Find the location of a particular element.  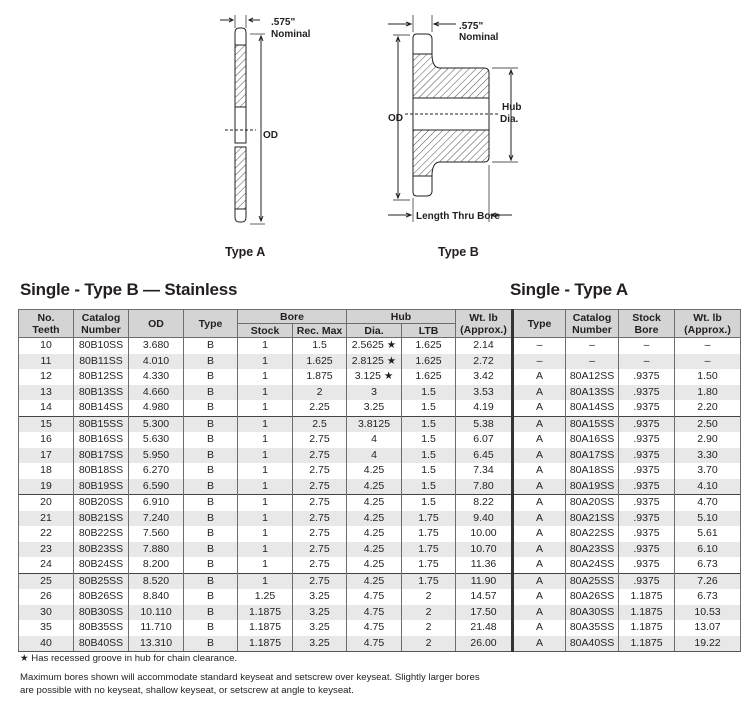

cell-a-catalog: – is located at coordinates (592, 361).